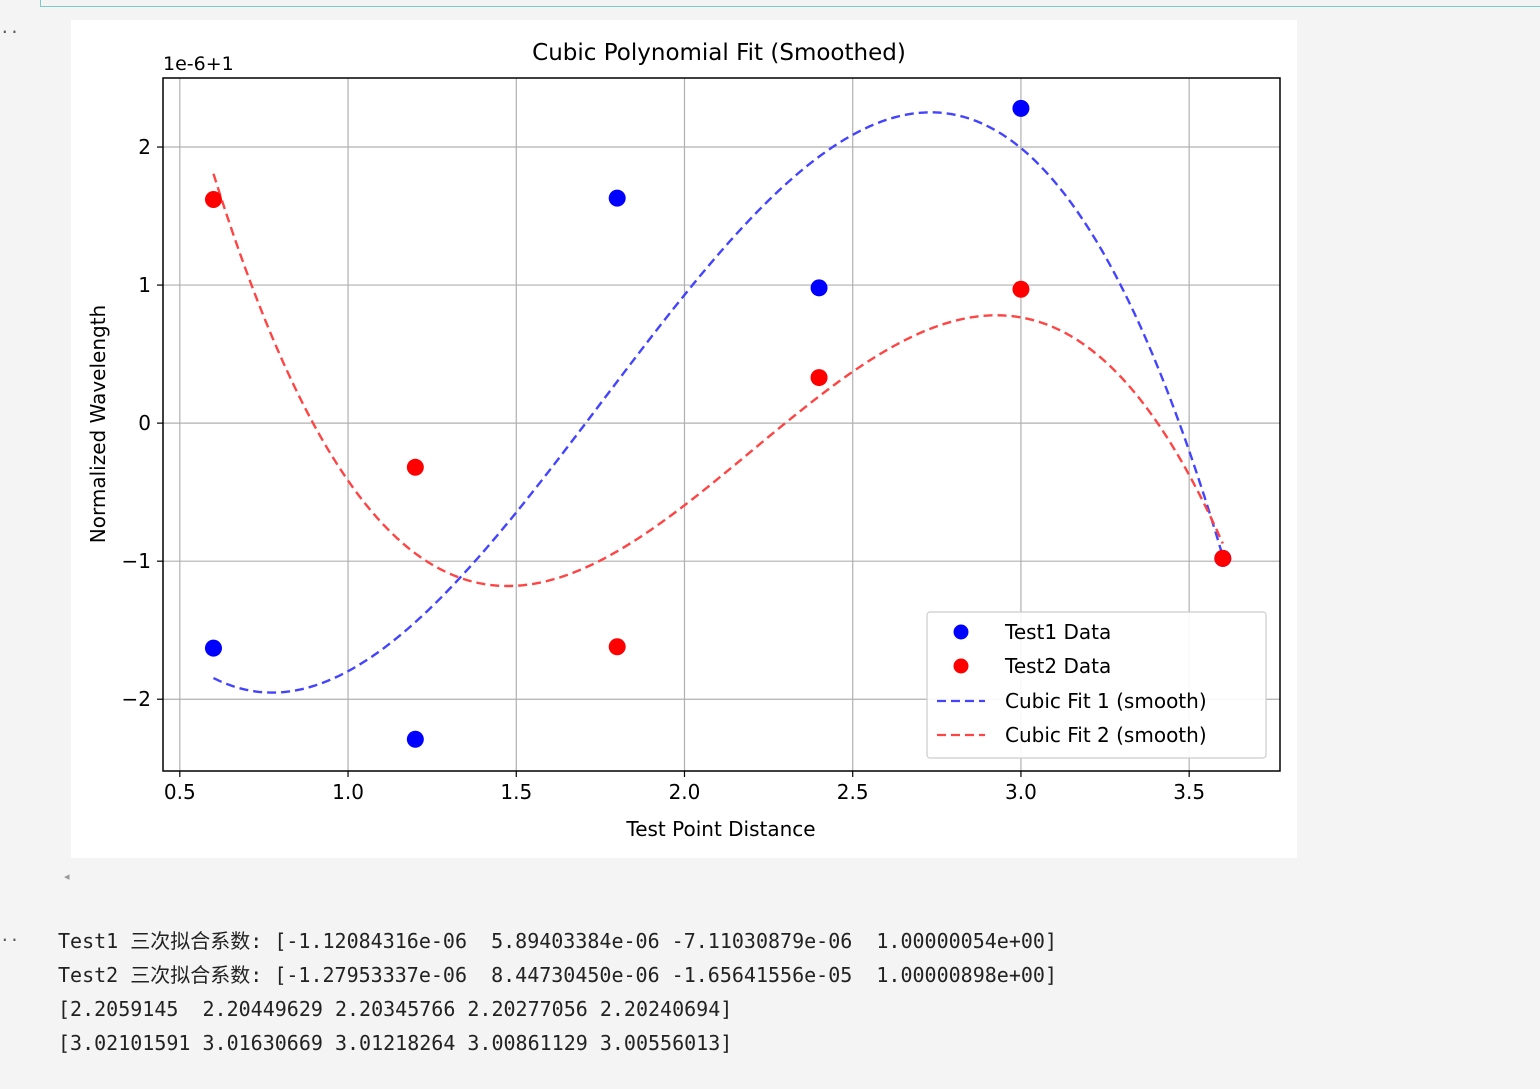  I want to click on x-tick-label: 3.5, so click(1189, 792).